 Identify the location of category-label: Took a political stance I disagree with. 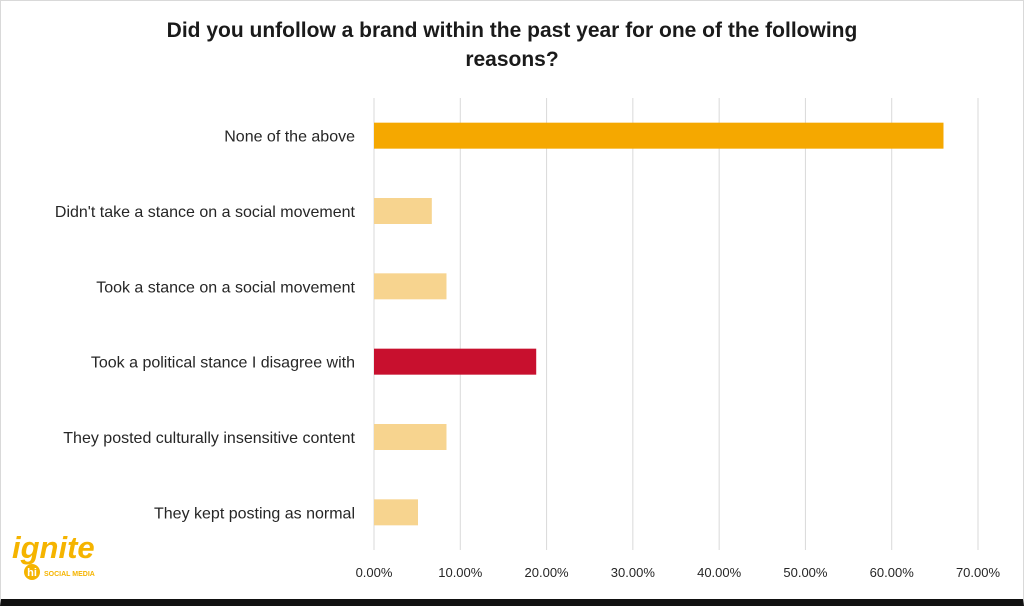
(223, 363).